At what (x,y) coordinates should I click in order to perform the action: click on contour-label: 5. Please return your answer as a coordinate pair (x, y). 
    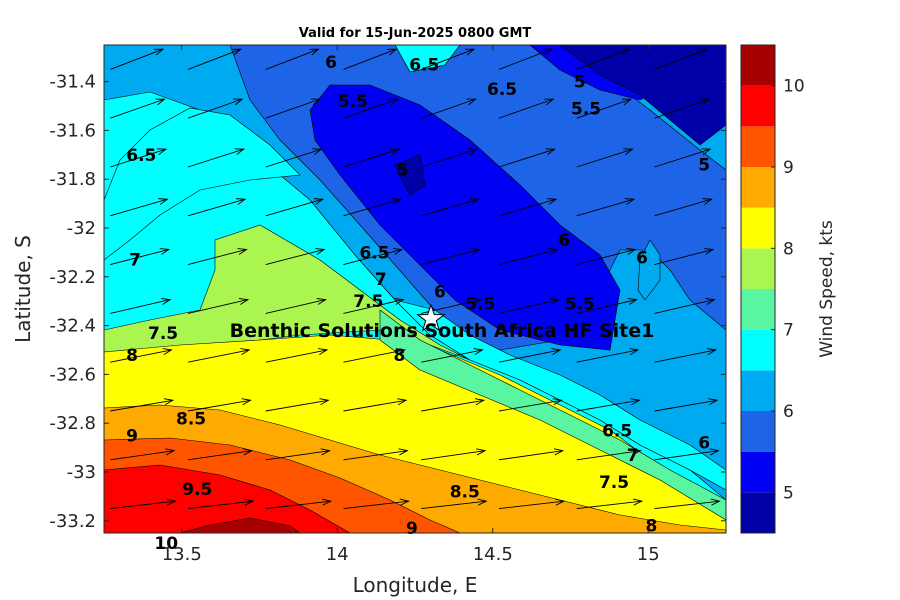
    Looking at the image, I should click on (704, 166).